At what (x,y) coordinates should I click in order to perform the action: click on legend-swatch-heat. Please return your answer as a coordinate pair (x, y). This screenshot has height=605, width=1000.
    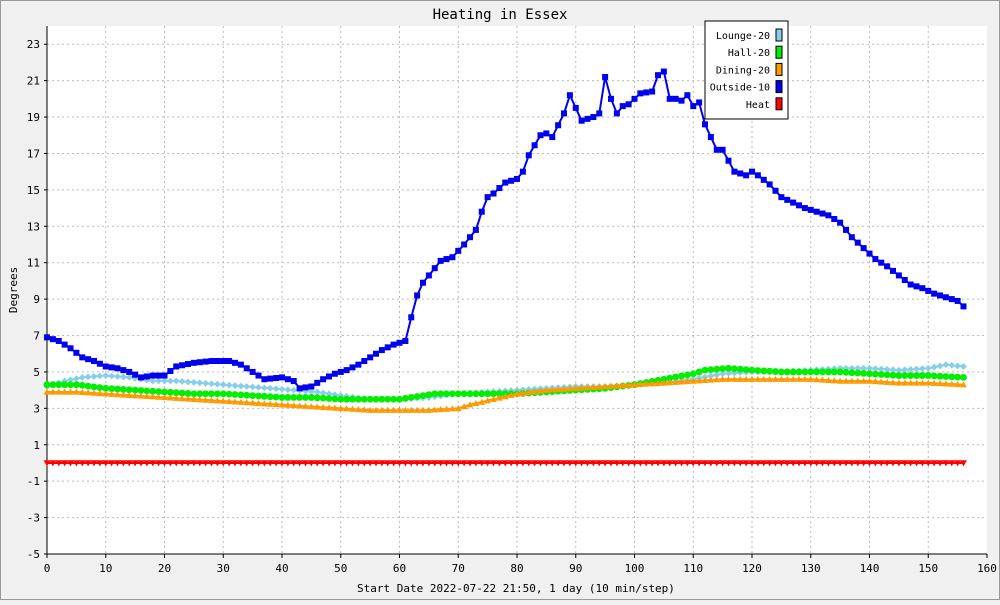
    Looking at the image, I should click on (779, 104).